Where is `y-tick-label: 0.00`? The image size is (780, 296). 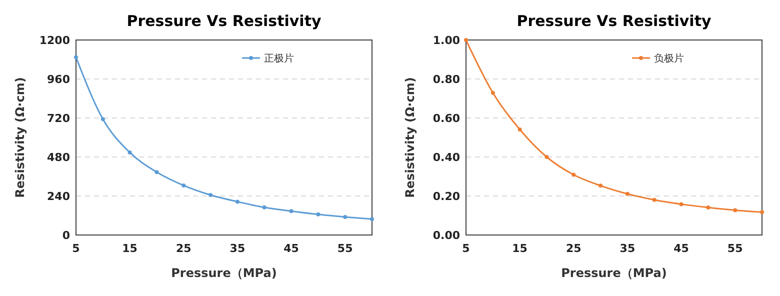
y-tick-label: 0.00 is located at coordinates (446, 235).